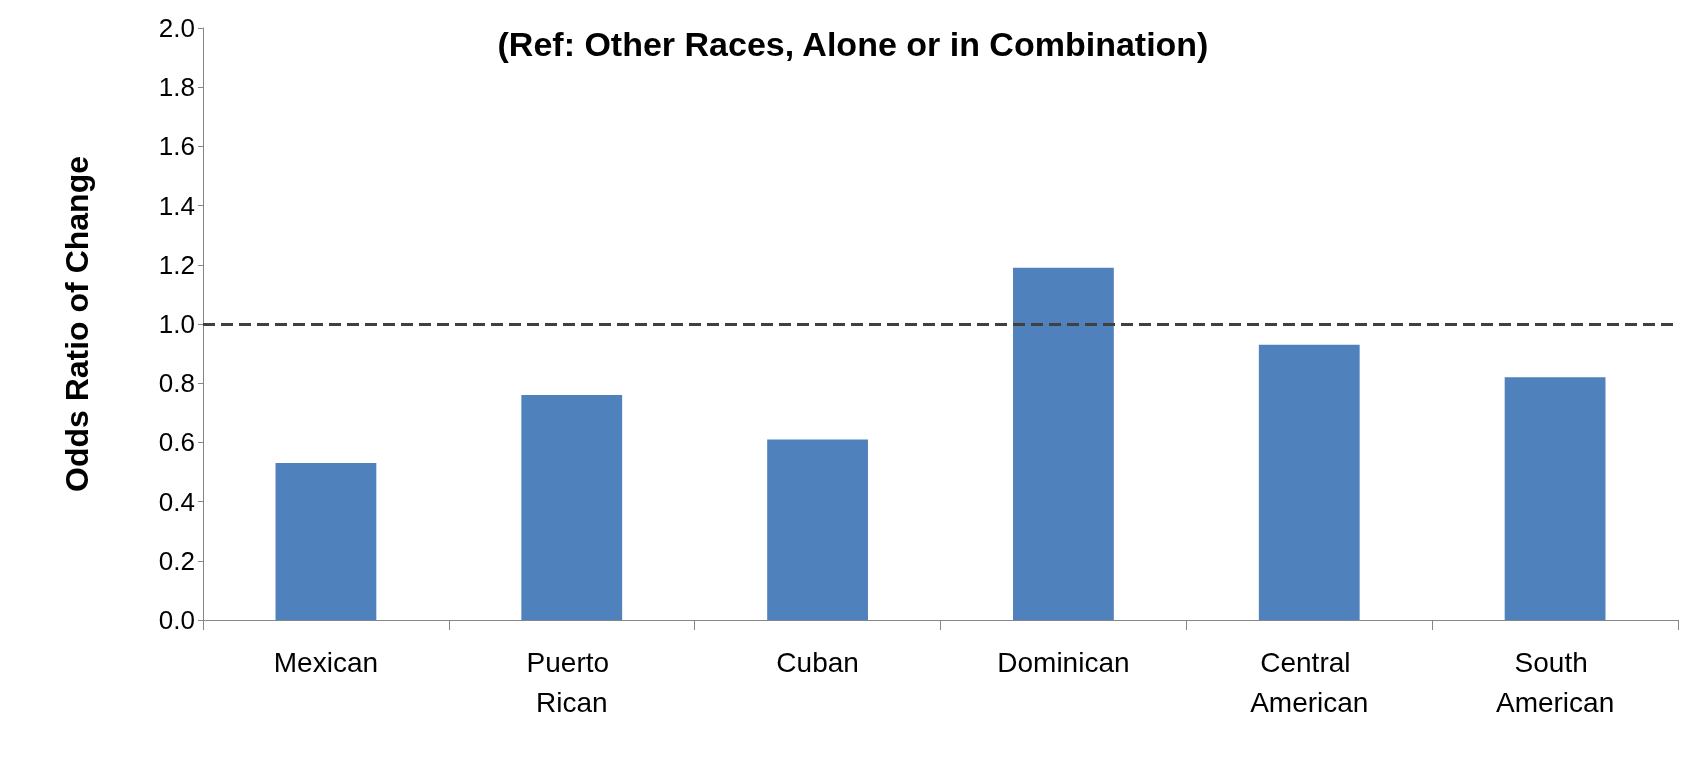 The width and height of the screenshot is (1706, 776). Describe the element at coordinates (176, 324) in the screenshot. I see `y-tick-label: 1.0` at that location.